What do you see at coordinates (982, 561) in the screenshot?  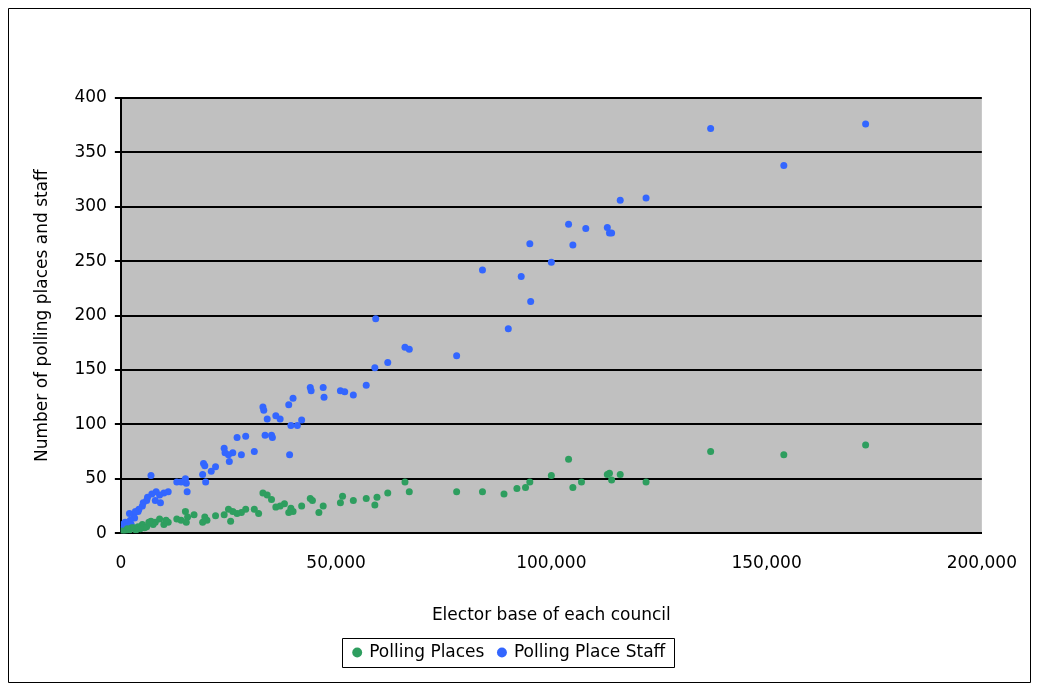 I see `x-tick-label: 200,000` at bounding box center [982, 561].